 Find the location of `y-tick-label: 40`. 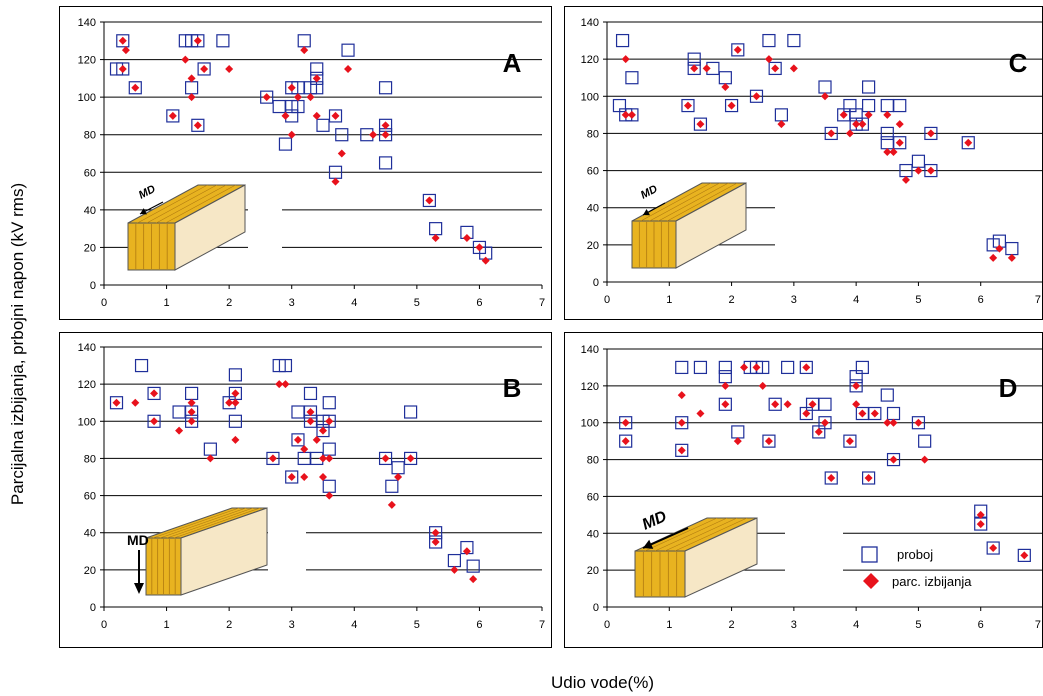

y-tick-label: 40 is located at coordinates (593, 534).